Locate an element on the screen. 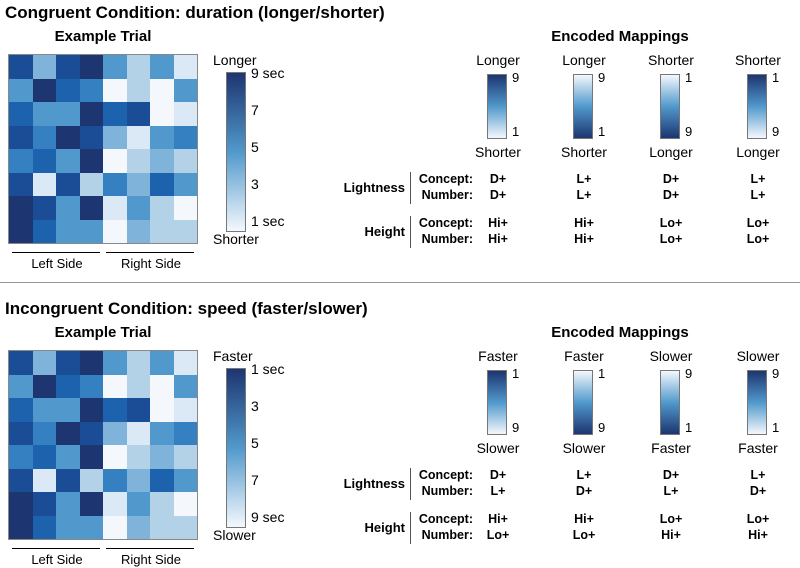 This screenshot has height=568, width=800. example-trial-title: Example Trial is located at coordinates (103, 332).